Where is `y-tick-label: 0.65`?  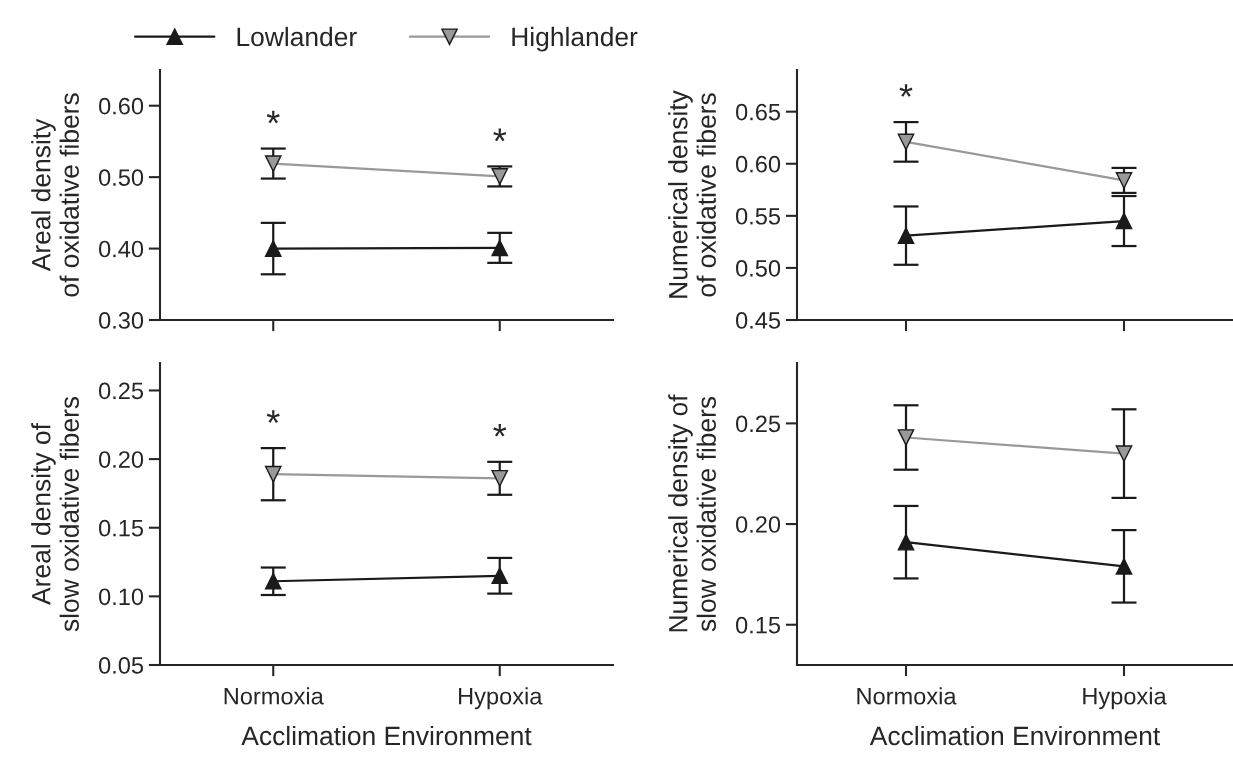
y-tick-label: 0.65 is located at coordinates (758, 112).